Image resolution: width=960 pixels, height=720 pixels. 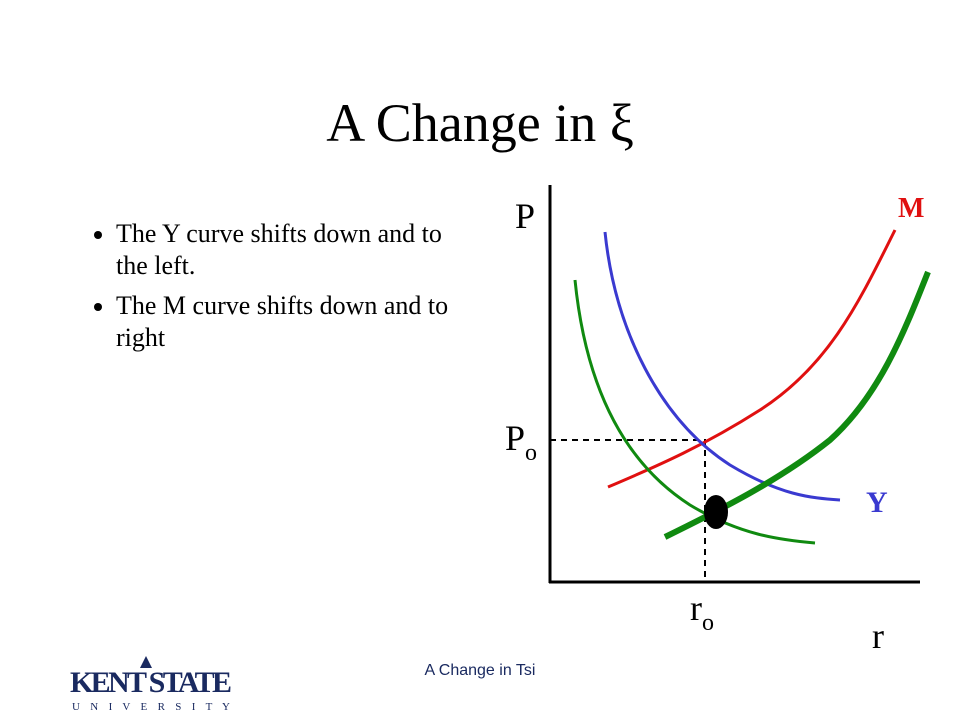 I want to click on logo-sub: U N I V E R S I T Y, so click(x=151, y=707).